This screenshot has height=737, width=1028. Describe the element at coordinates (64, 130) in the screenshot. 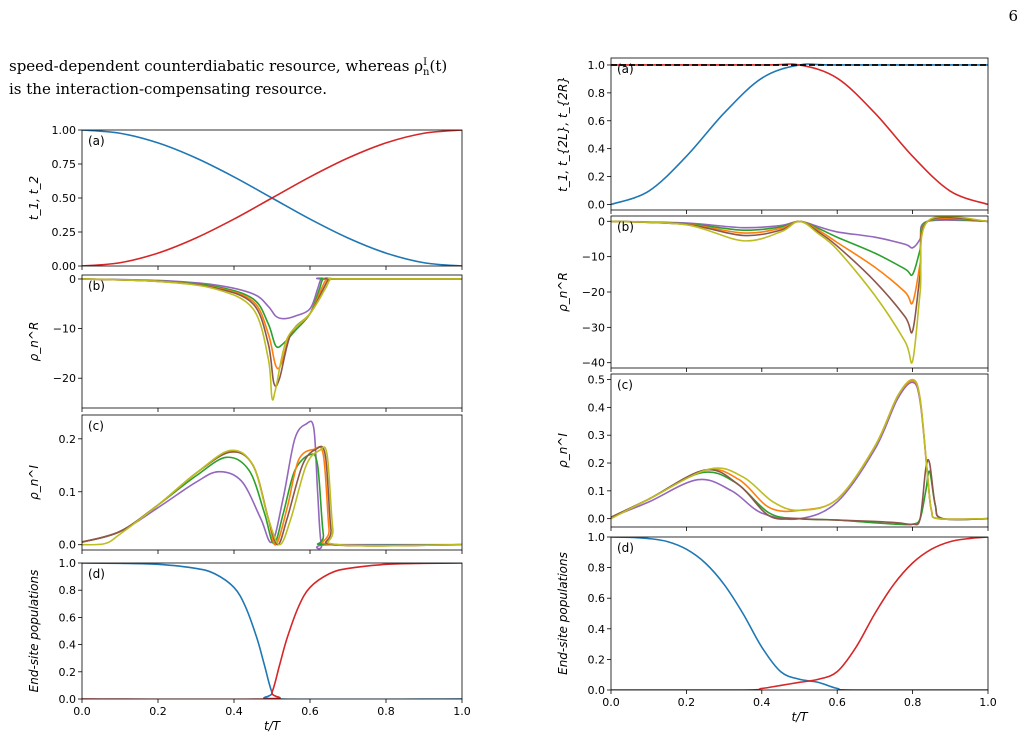

I see `y-tick-label: 1.00` at that location.